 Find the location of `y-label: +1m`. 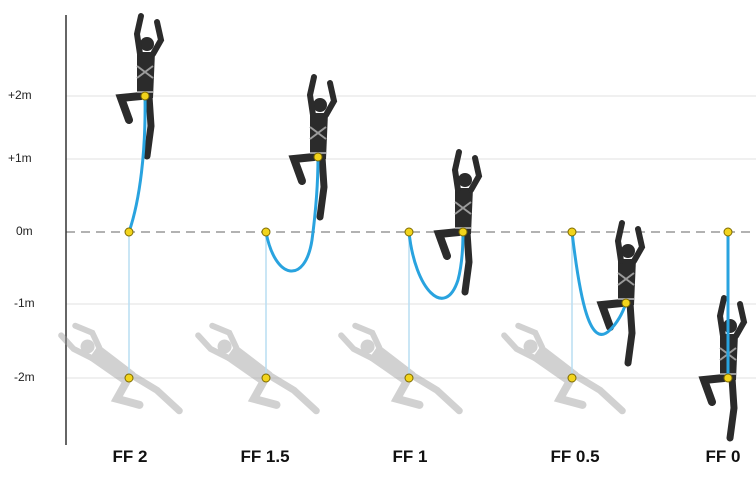

y-label: +1m is located at coordinates (20, 158).